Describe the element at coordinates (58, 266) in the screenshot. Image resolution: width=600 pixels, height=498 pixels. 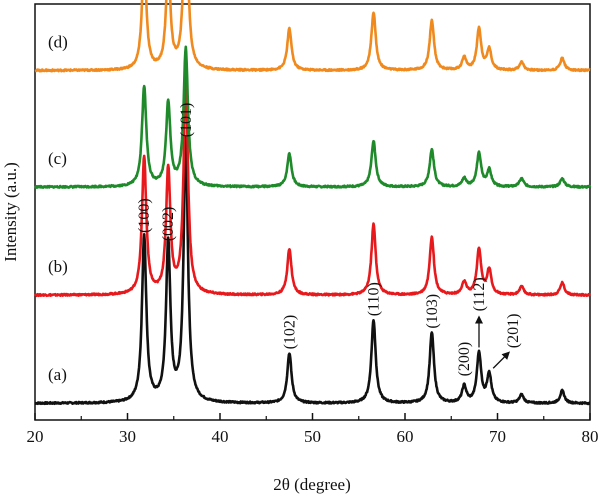
I see `series-label-1: (b)` at that location.